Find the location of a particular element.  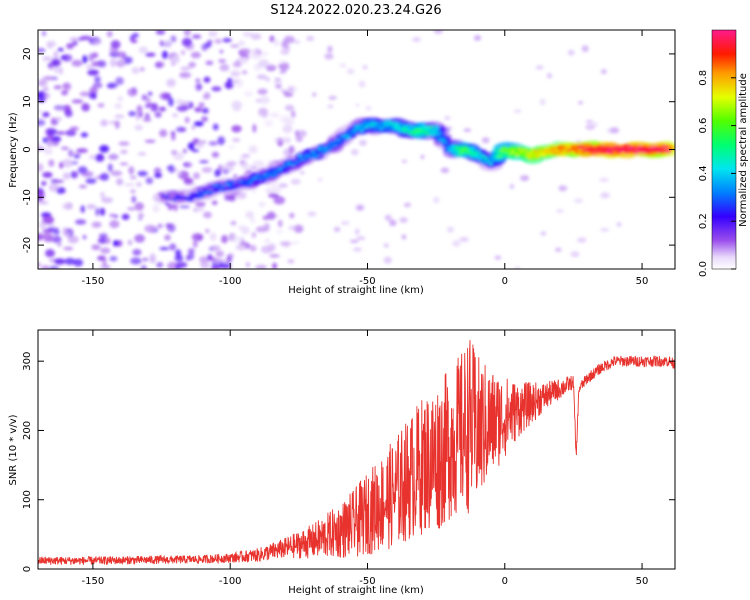

colorbar-gradient is located at coordinates (724, 149).